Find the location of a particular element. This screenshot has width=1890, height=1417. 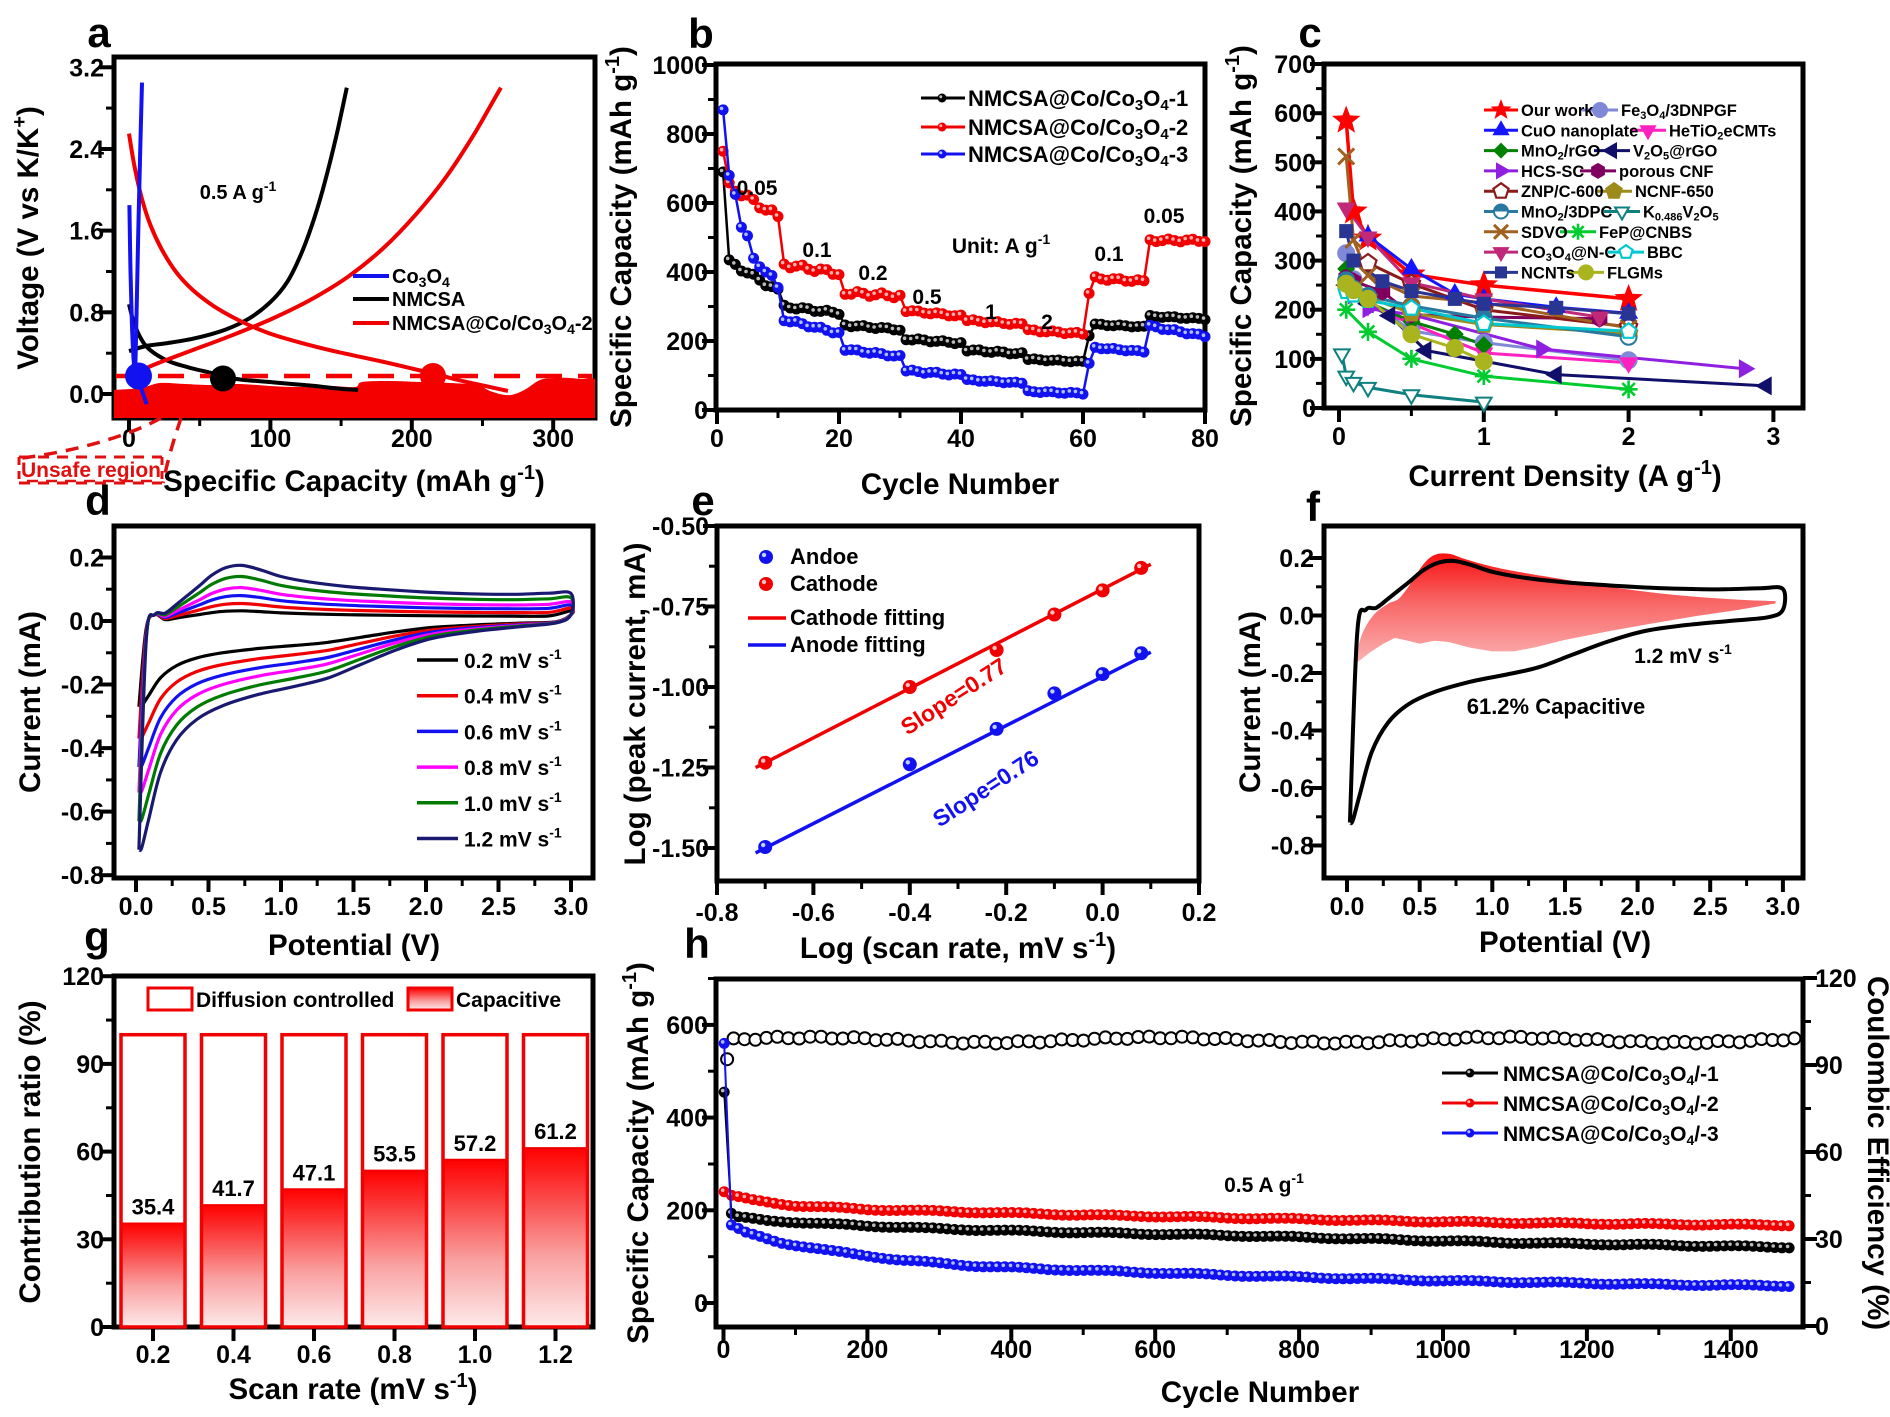

svg-text: 700 is located at coordinates (1295, 65).